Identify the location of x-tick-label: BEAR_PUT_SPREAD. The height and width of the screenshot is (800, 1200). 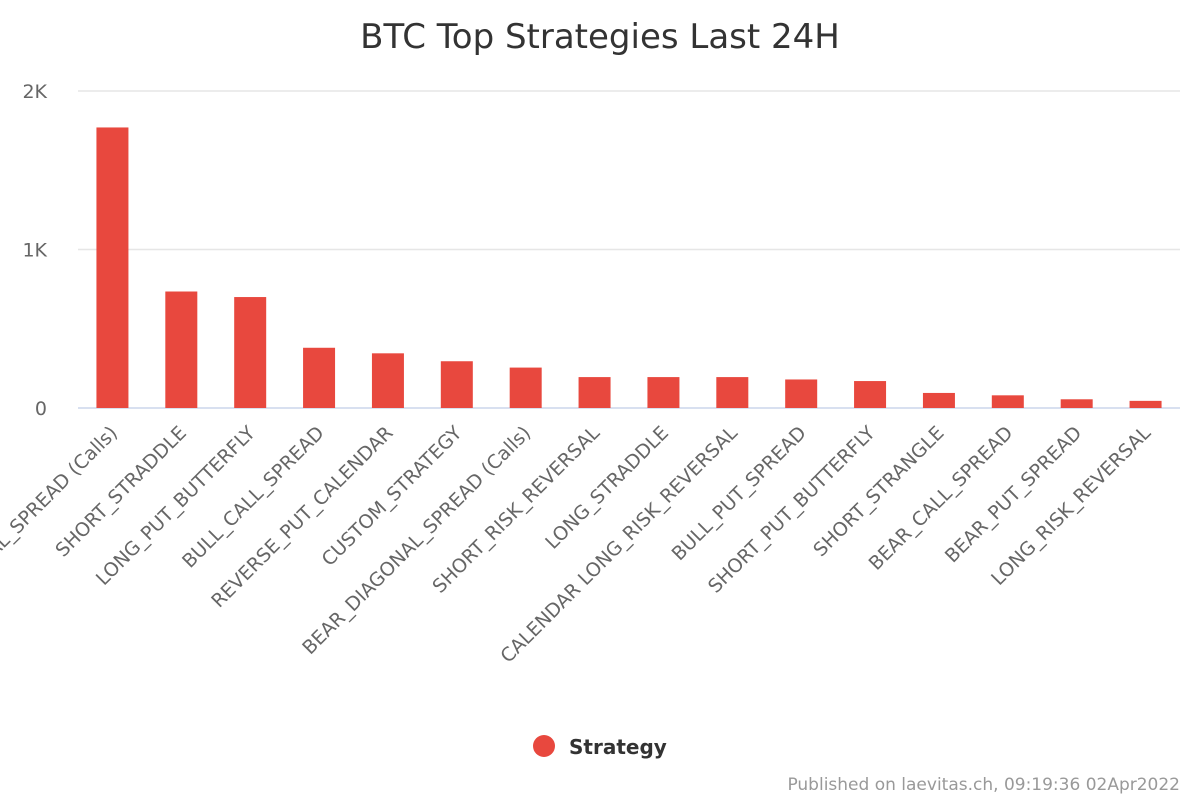
(1013, 494).